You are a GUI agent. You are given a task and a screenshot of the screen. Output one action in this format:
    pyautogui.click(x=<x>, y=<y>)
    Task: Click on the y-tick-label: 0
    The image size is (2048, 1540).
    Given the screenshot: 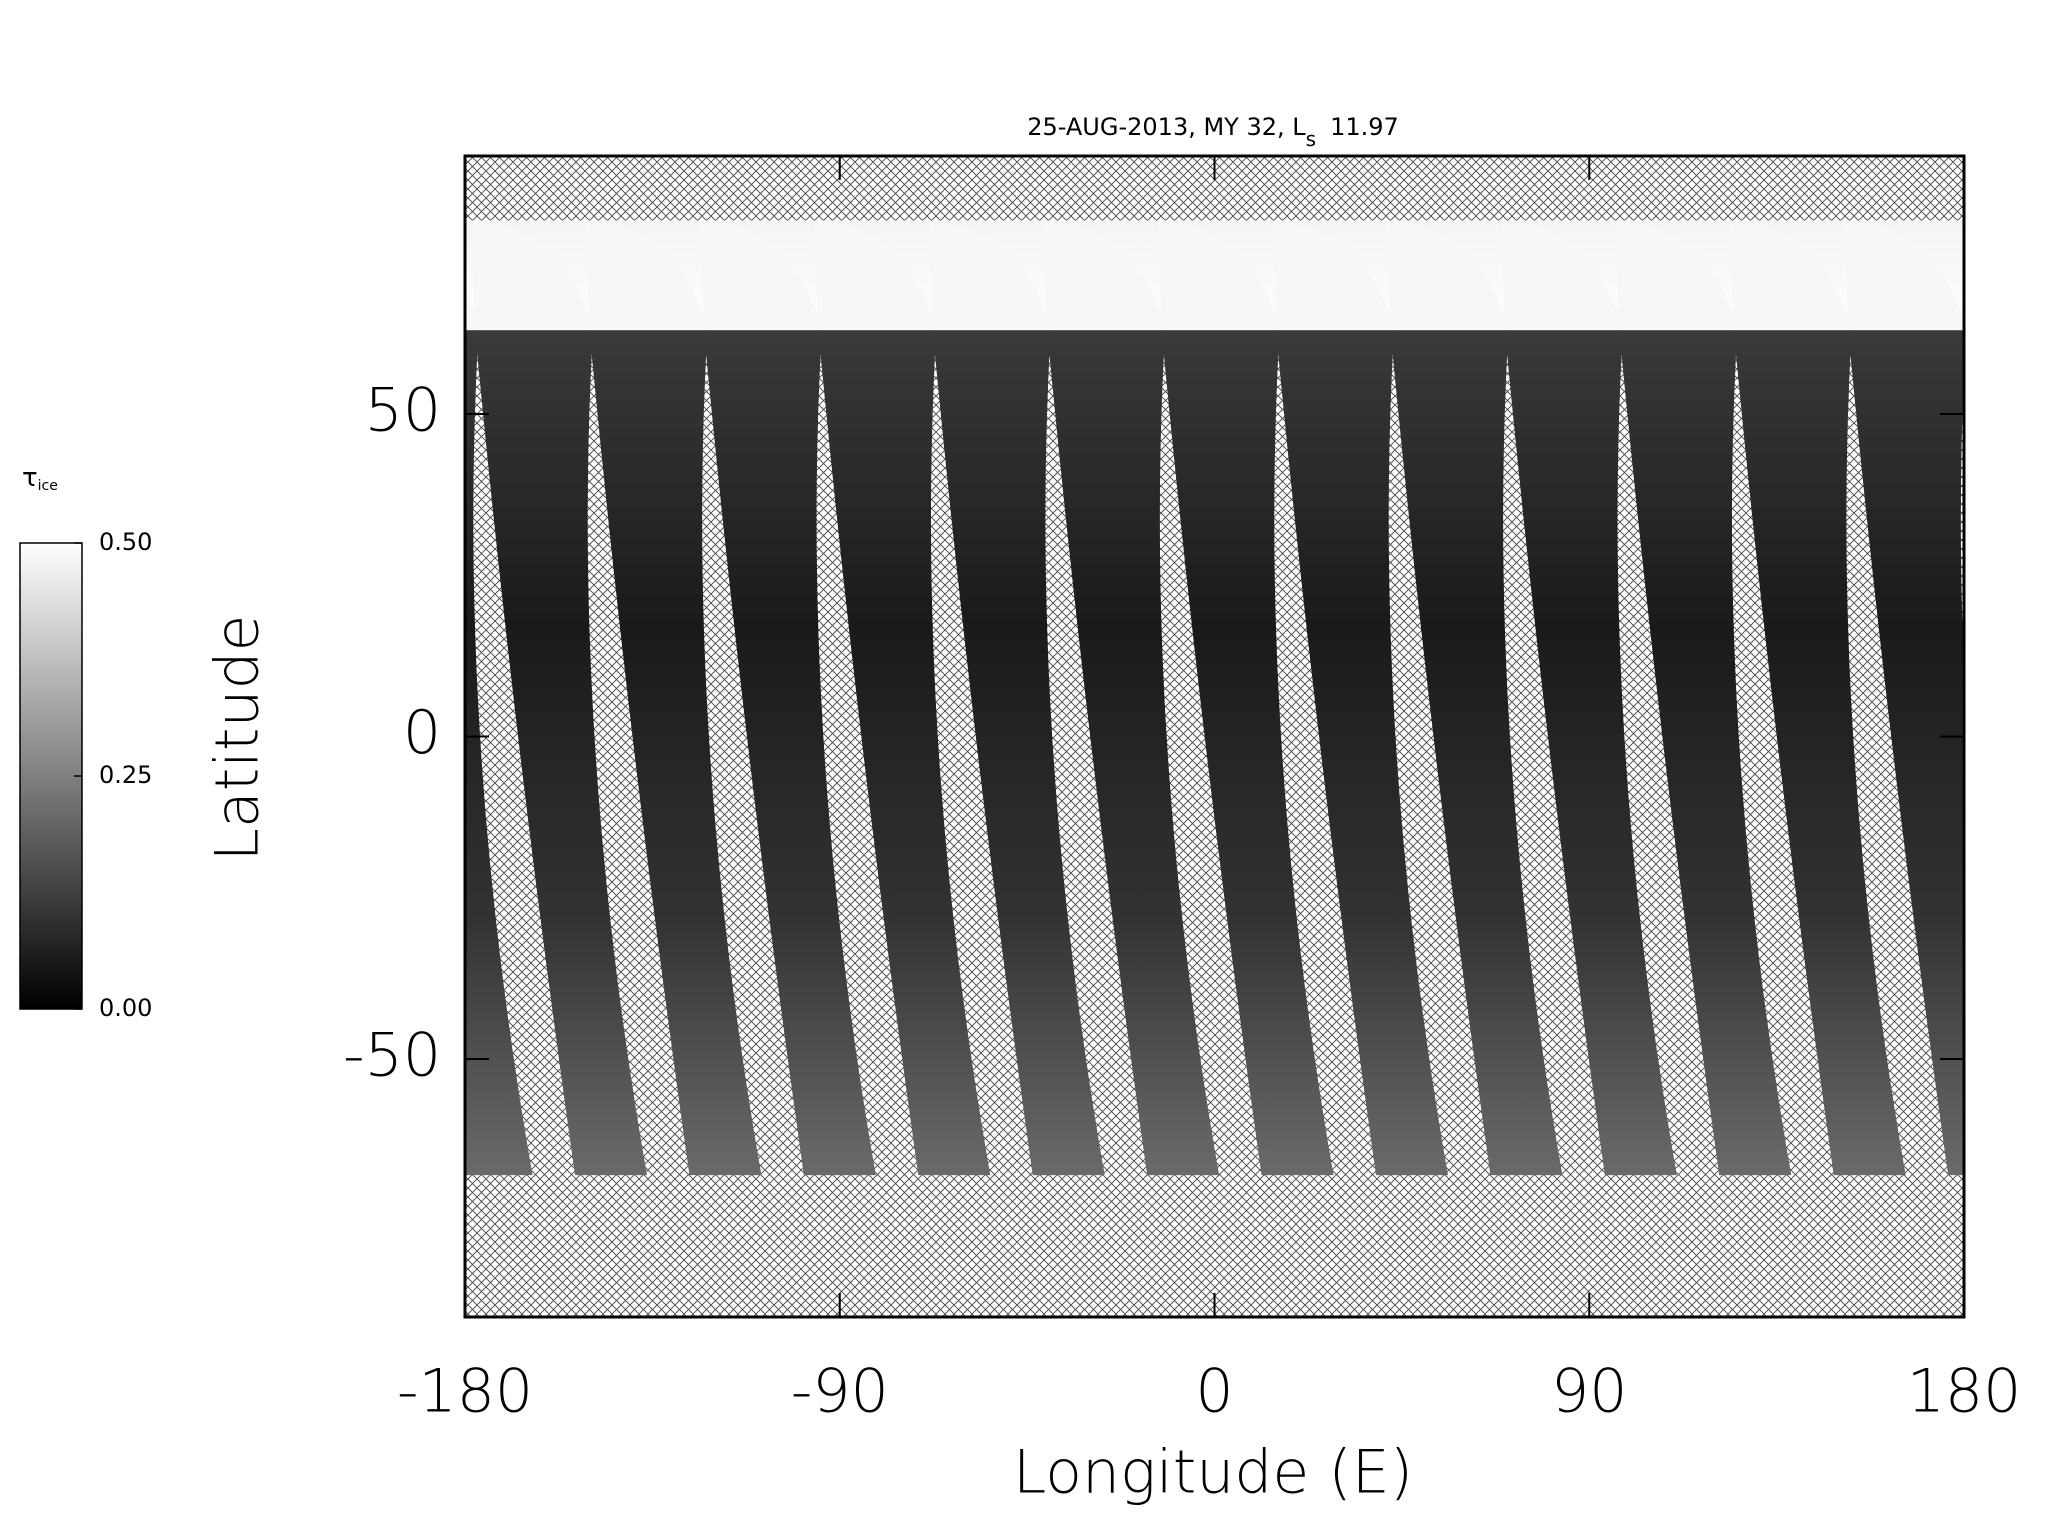 What is the action you would take?
    pyautogui.click(x=422, y=733)
    